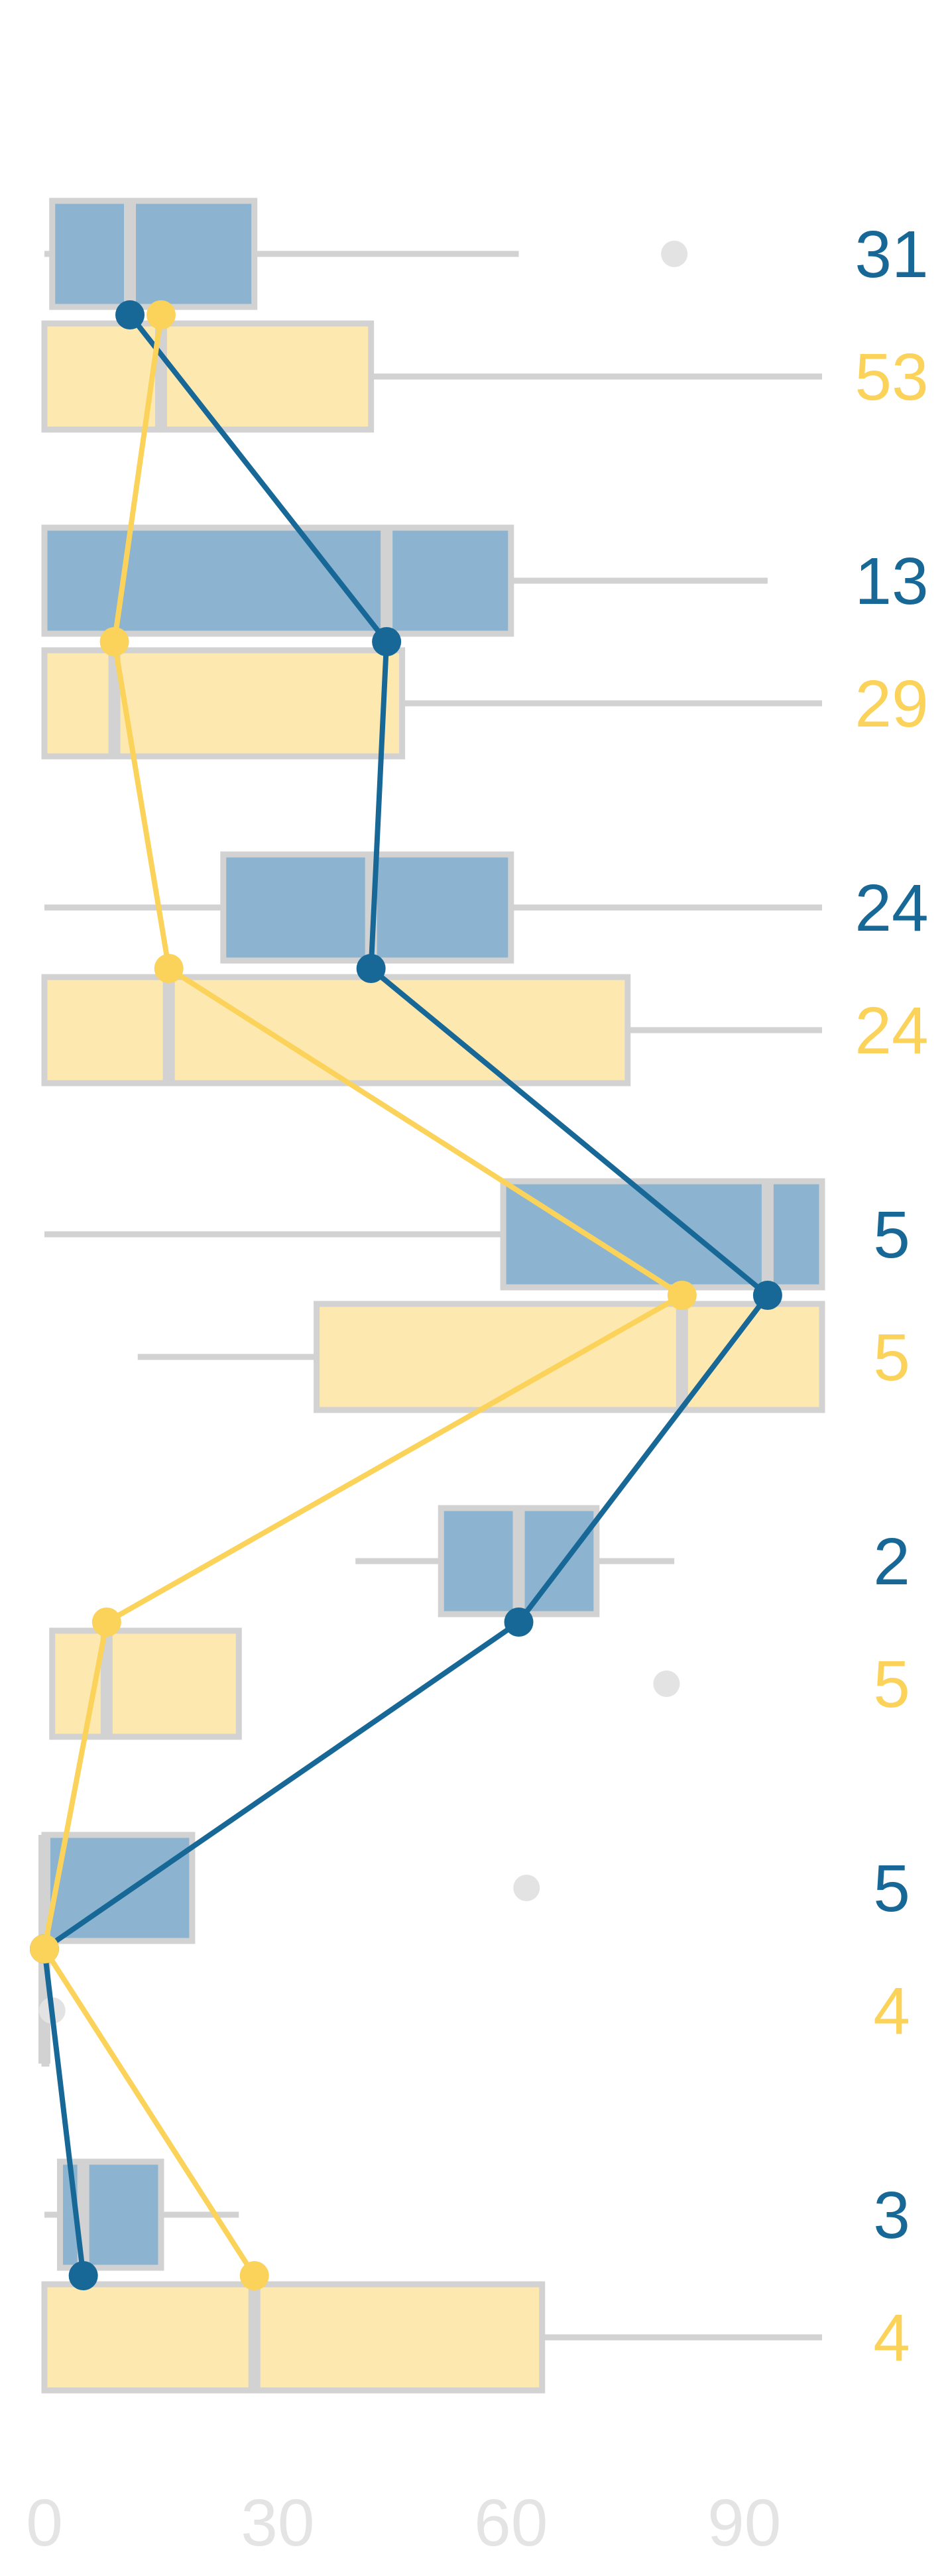  I want to click on count-label: 3, so click(891, 2215).